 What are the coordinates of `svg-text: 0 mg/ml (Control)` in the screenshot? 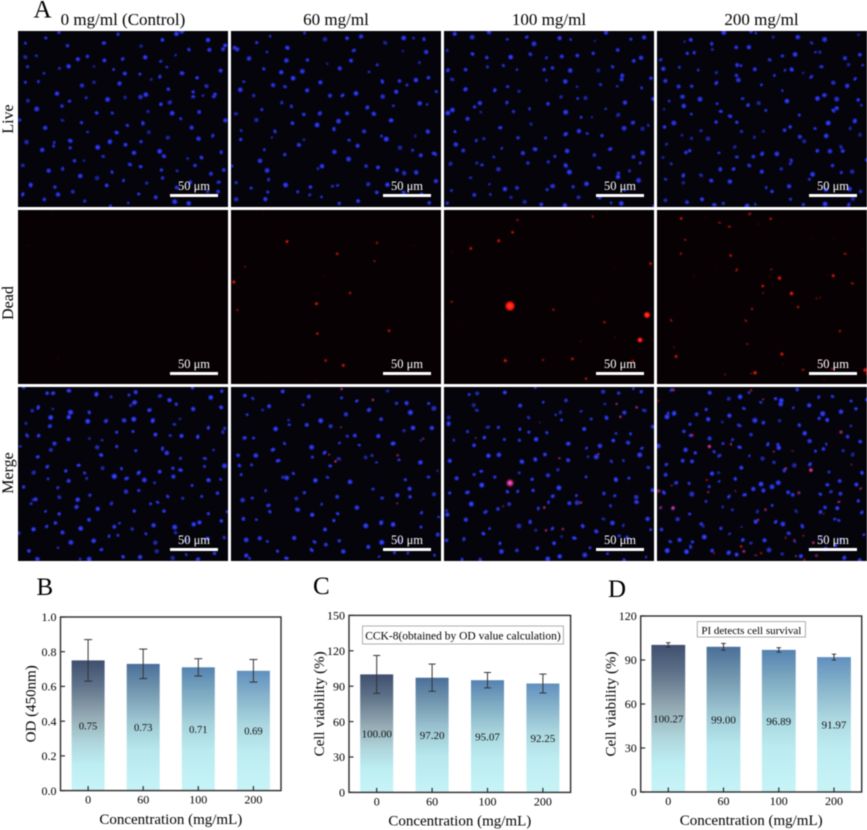 It's located at (123, 19).